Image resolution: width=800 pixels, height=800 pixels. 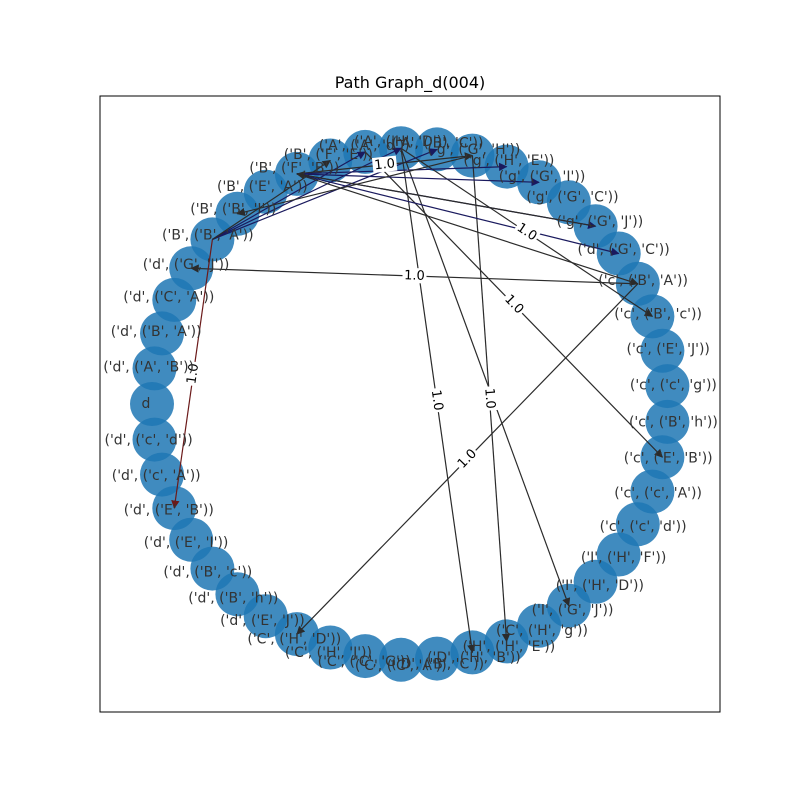 What do you see at coordinates (328, 653) in the screenshot?
I see `node-label: ('C', ('H', 'J'))` at bounding box center [328, 653].